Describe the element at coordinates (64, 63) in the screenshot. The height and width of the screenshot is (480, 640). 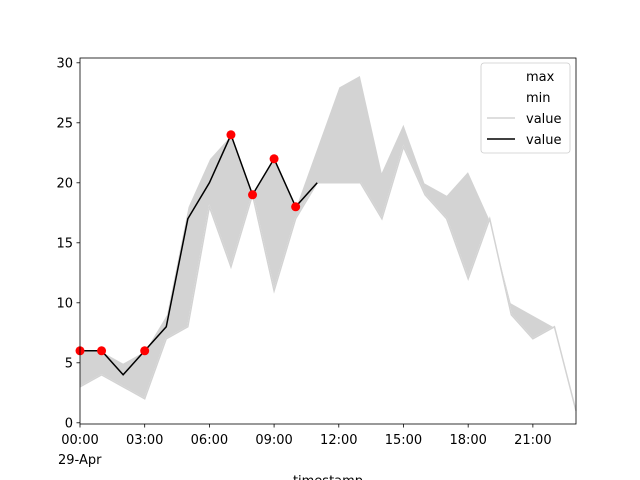
I see `y-tick-label: 30` at that location.